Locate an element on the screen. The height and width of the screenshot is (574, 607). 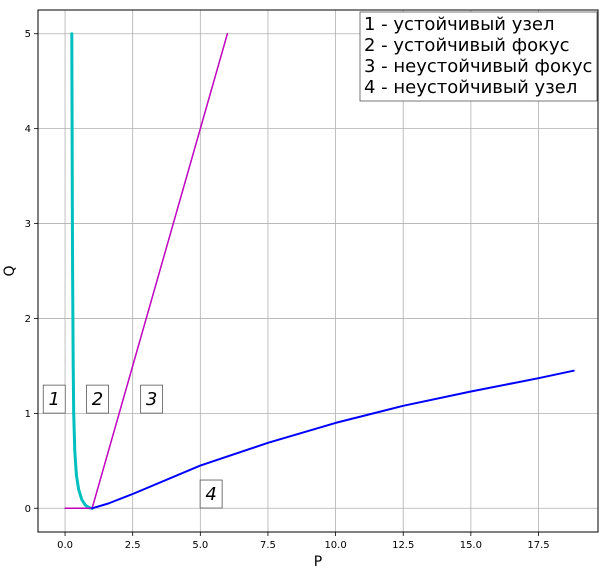
x-tick-label: 15.0 is located at coordinates (471, 545).